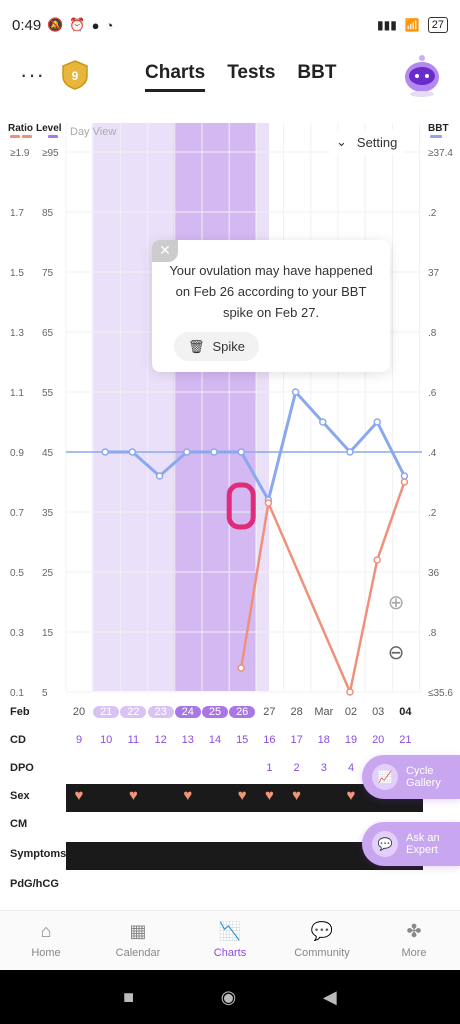 The height and width of the screenshot is (1024, 460). What do you see at coordinates (215, 712) in the screenshot?
I see `date-cell: 25` at bounding box center [215, 712].